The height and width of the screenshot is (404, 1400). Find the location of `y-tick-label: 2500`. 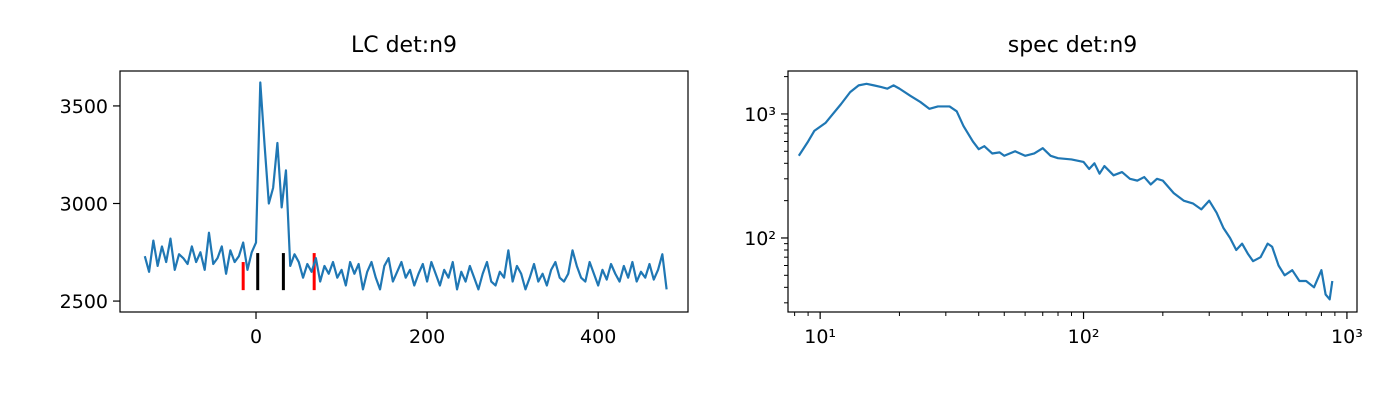

y-tick-label: 2500 is located at coordinates (84, 302).